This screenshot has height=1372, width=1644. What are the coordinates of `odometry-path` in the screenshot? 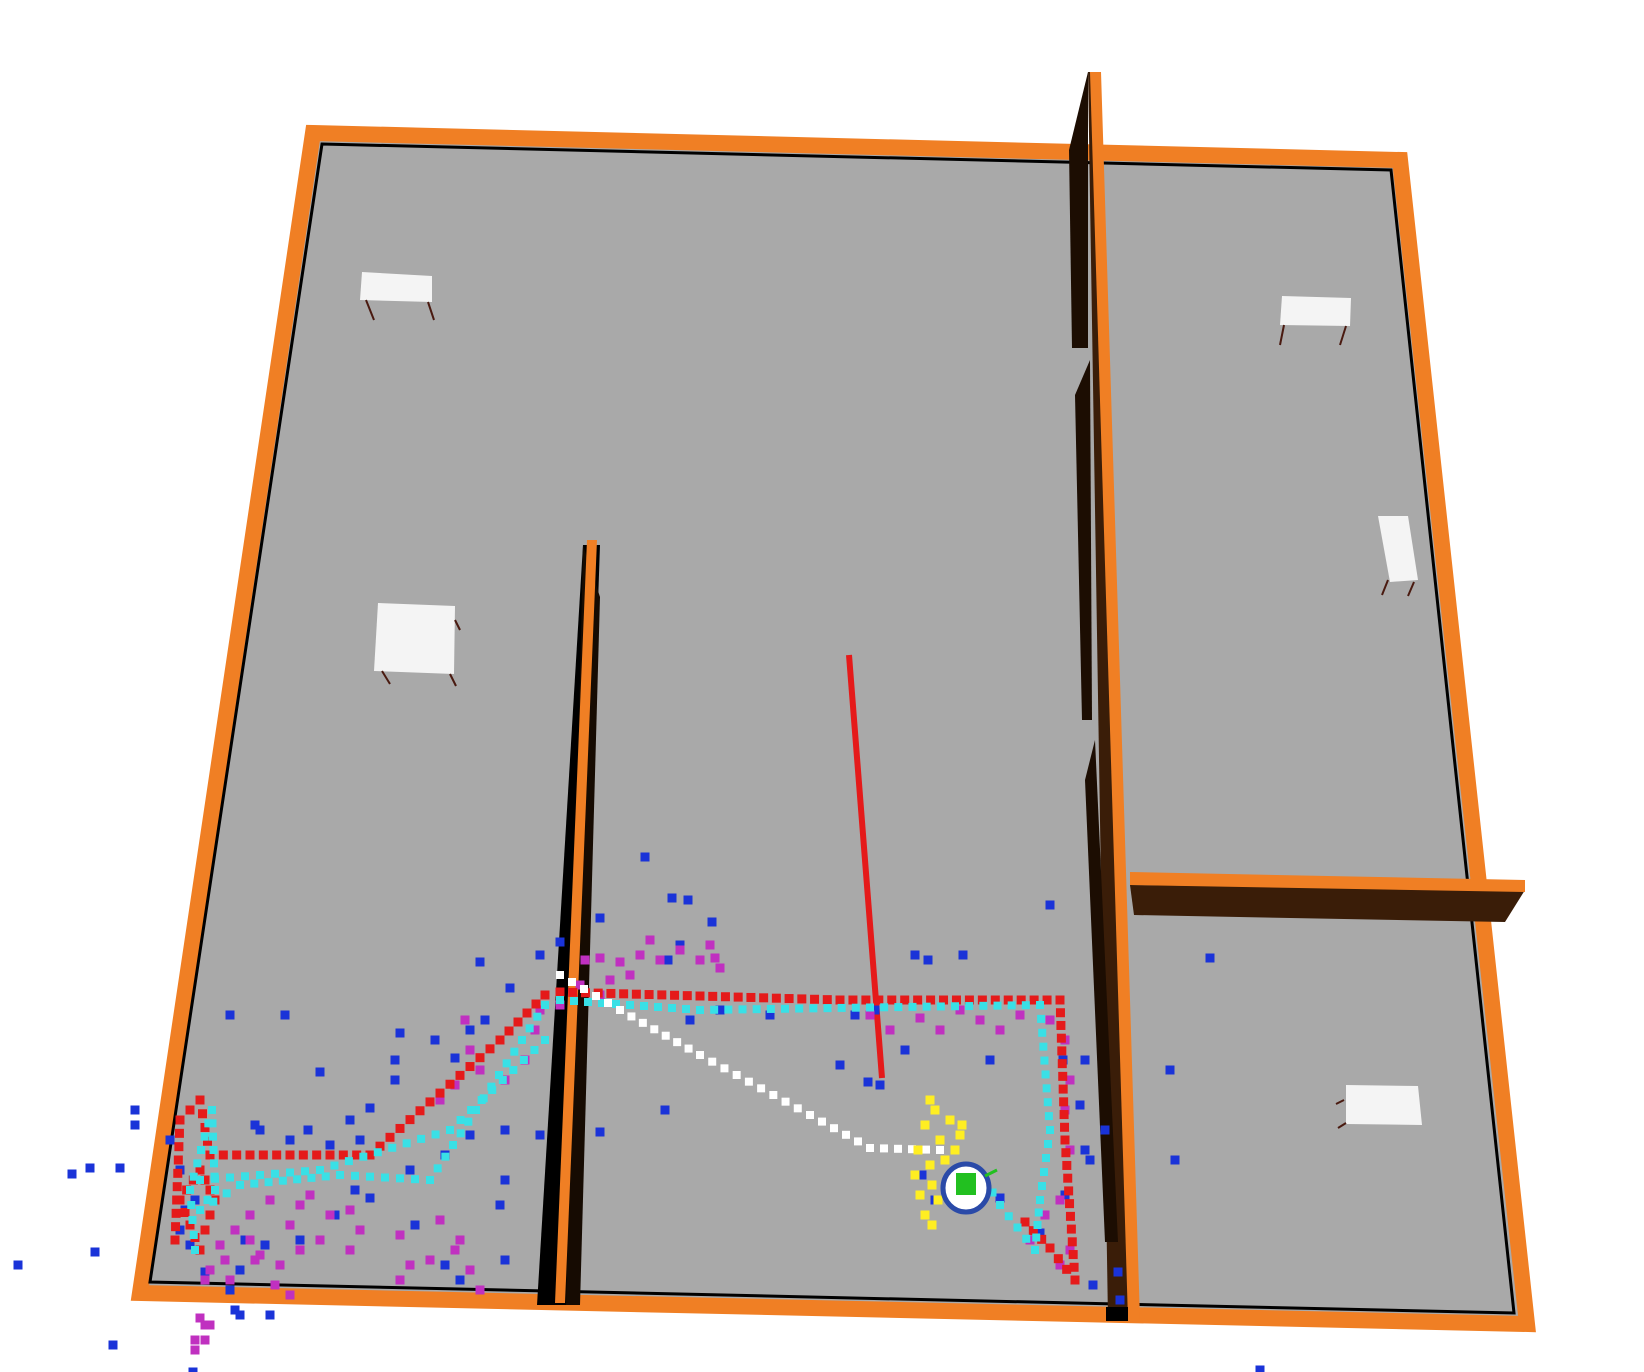 It's located at (750, 1062).